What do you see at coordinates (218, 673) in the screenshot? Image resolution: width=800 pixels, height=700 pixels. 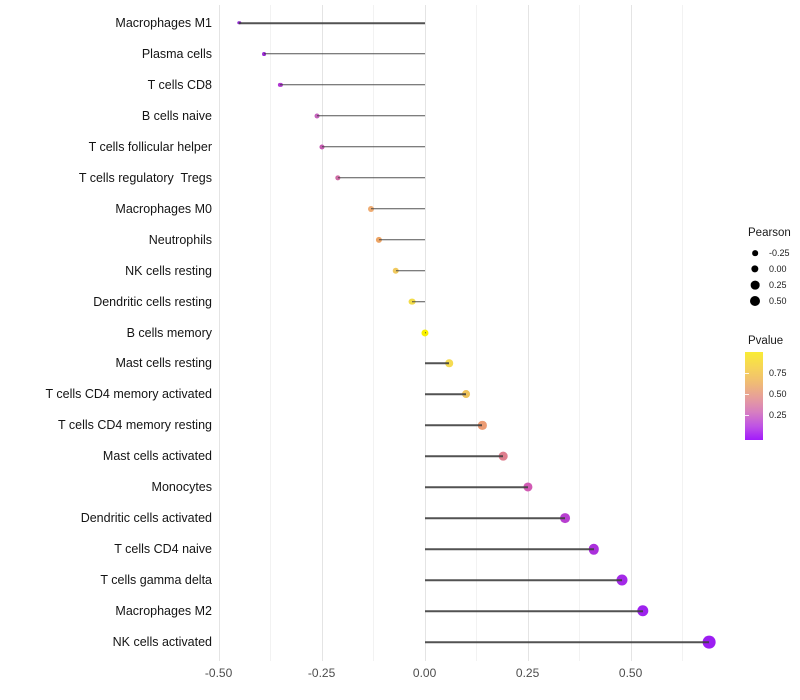 I see `x-axis-tick-label: -0.50` at bounding box center [218, 673].